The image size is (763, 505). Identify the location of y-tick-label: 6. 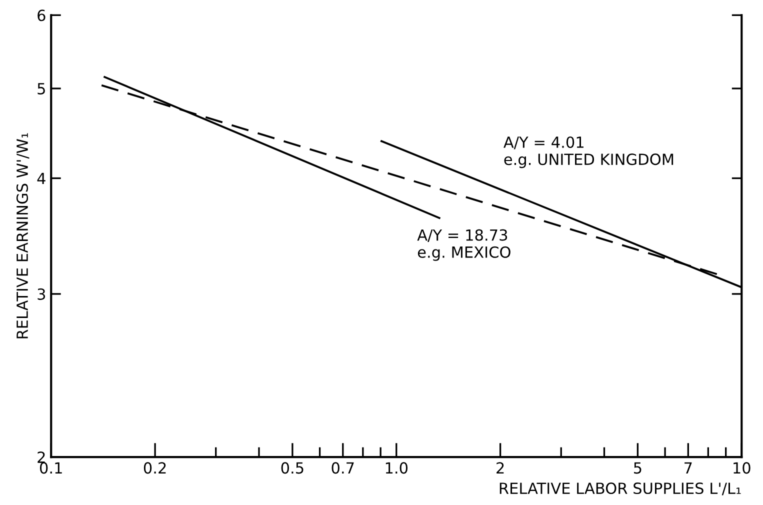
(42, 16).